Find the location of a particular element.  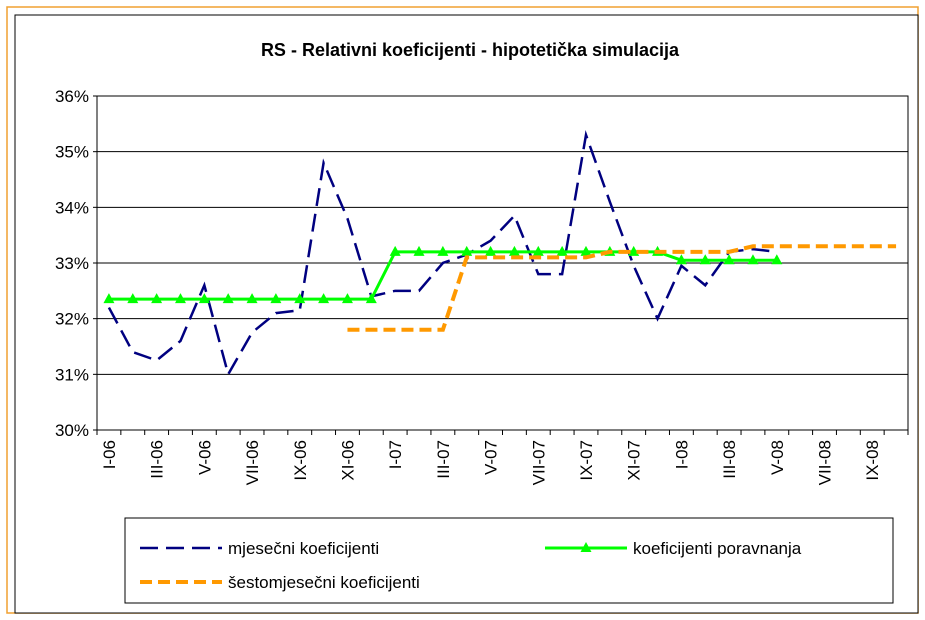

legend-marker is located at coordinates (586, 547).